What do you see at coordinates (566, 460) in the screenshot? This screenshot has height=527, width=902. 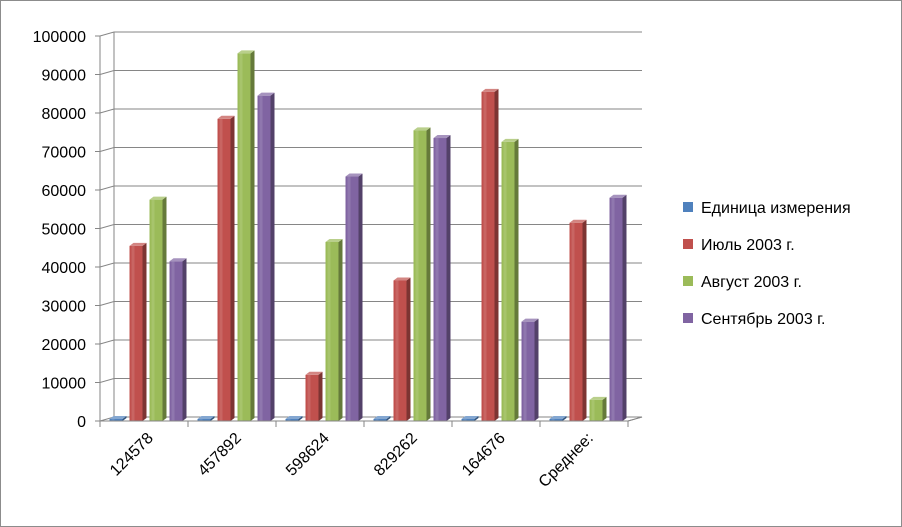 I see `x-tick-label: Среднее:` at bounding box center [566, 460].